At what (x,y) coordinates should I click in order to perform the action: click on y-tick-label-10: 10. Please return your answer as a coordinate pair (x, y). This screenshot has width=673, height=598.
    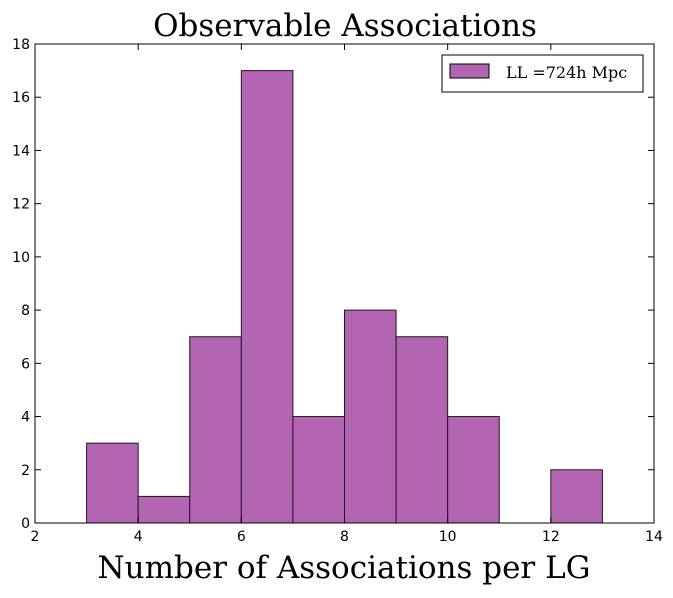
    Looking at the image, I should click on (21, 258).